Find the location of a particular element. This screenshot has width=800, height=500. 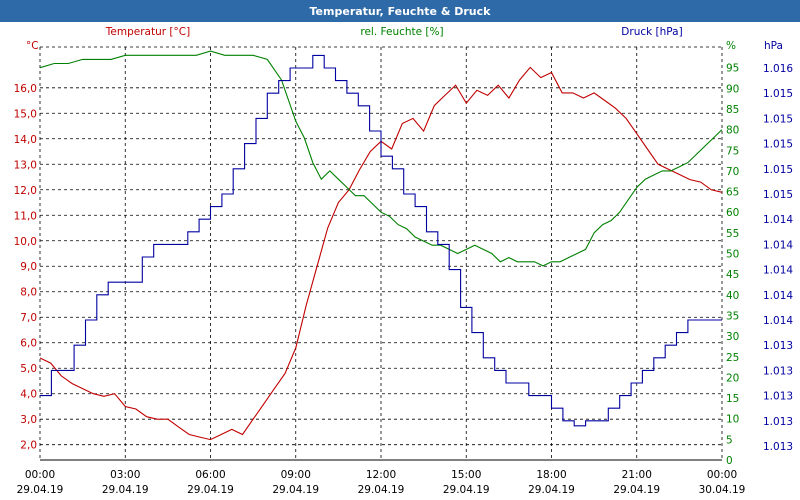

temperature-unit-label: °C is located at coordinates (32, 46).